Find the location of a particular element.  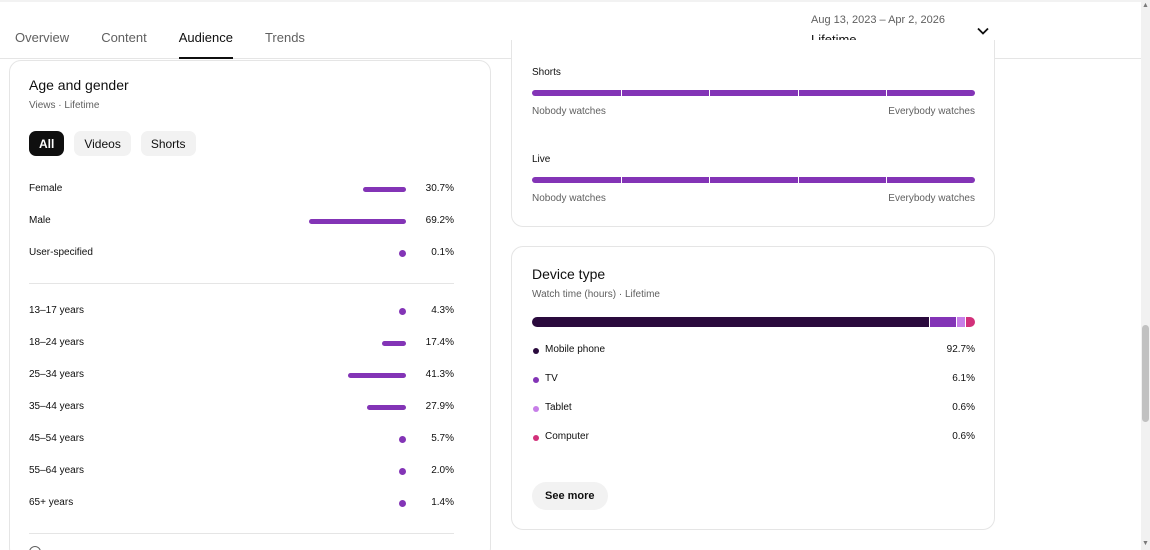

device-legend-row: Tablet 0.6% is located at coordinates (753, 416).